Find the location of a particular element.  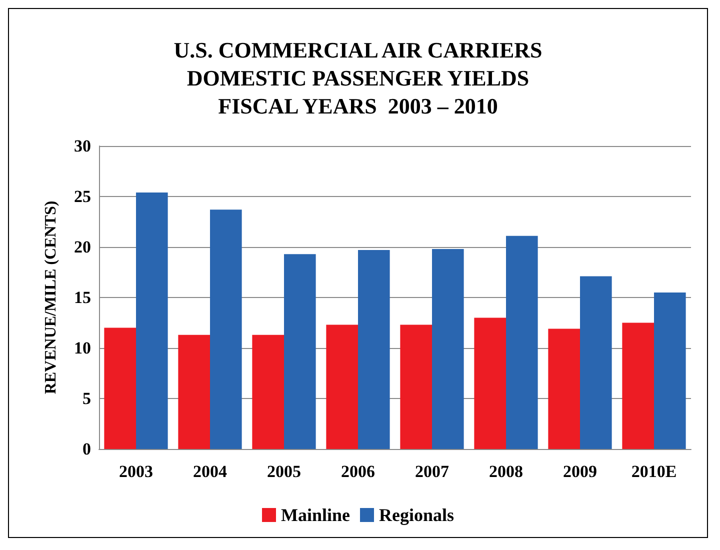

x-tick-label: 2004 is located at coordinates (210, 471).